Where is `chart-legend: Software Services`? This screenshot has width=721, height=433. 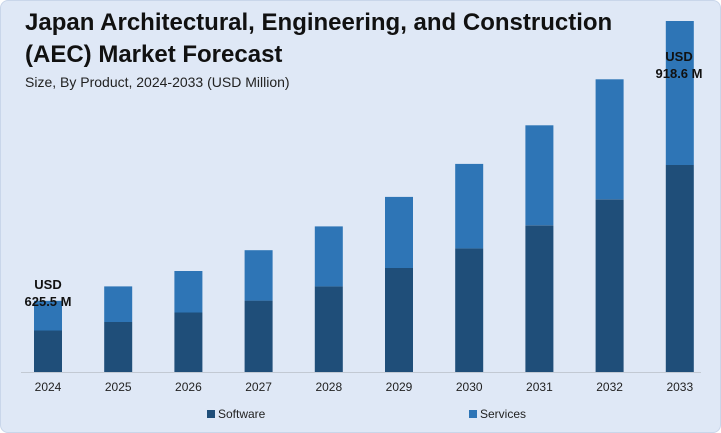
chart-legend: Software Services is located at coordinates (360, 415).